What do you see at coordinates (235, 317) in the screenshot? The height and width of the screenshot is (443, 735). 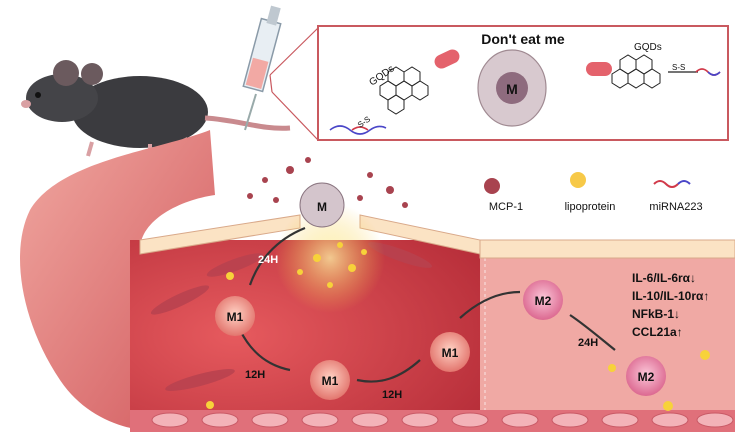 I see `m1-label-a: M1` at bounding box center [235, 317].